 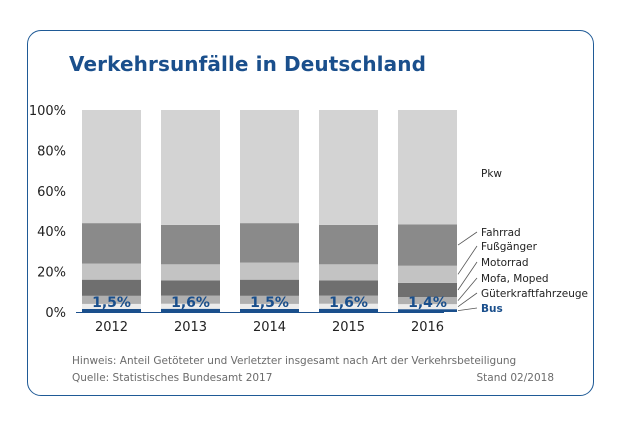 What do you see at coordinates (509, 247) in the screenshot?
I see `legend-label-fu-g-nger: Fußgänger` at bounding box center [509, 247].